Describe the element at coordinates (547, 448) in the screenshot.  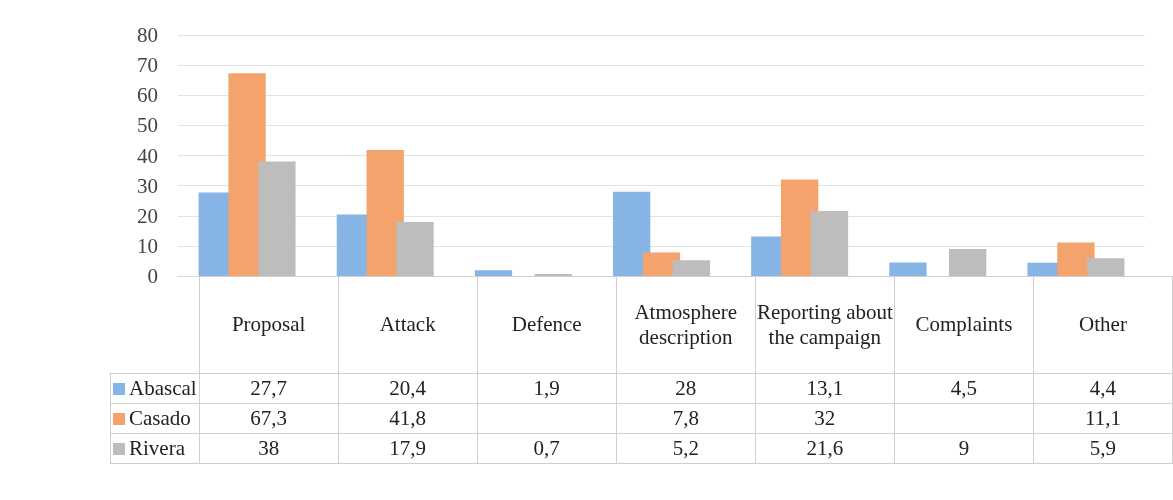
I see `data-label: 0,7` at that location.